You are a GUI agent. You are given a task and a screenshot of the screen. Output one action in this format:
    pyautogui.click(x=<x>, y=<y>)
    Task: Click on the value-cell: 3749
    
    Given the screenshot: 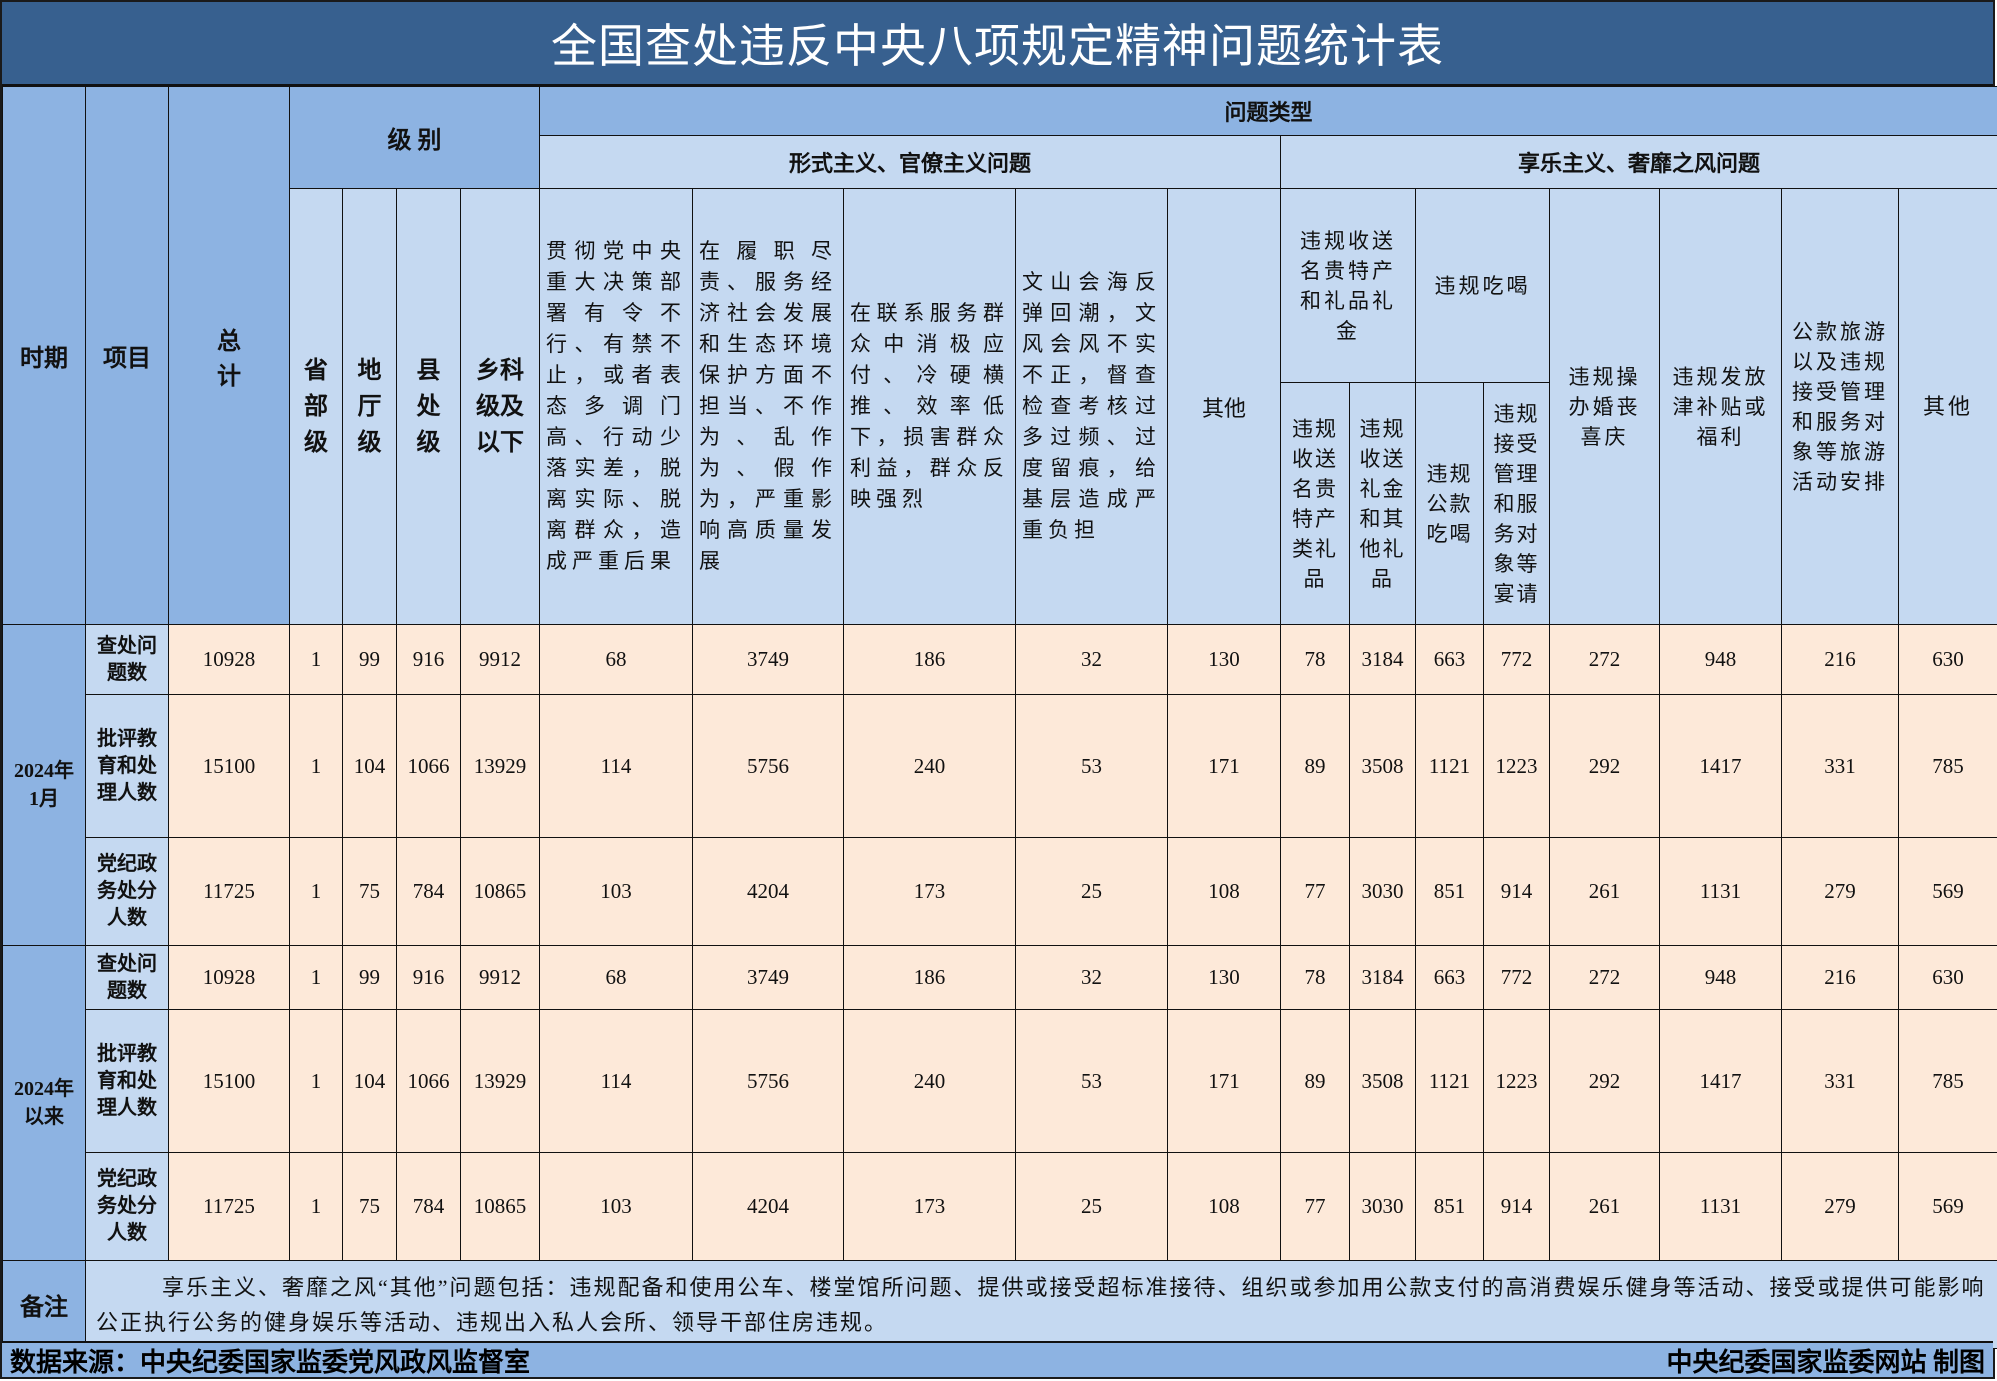 What is the action you would take?
    pyautogui.click(x=768, y=659)
    